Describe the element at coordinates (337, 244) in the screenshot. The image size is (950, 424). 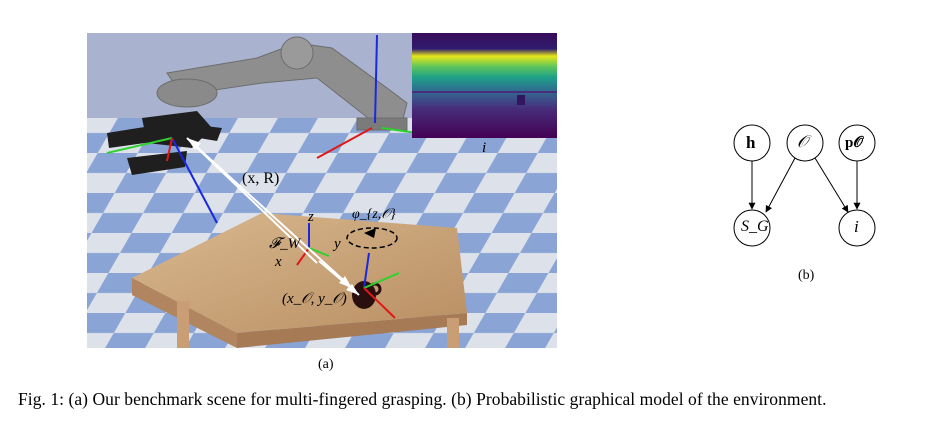
I see `axis-y-label: y` at that location.